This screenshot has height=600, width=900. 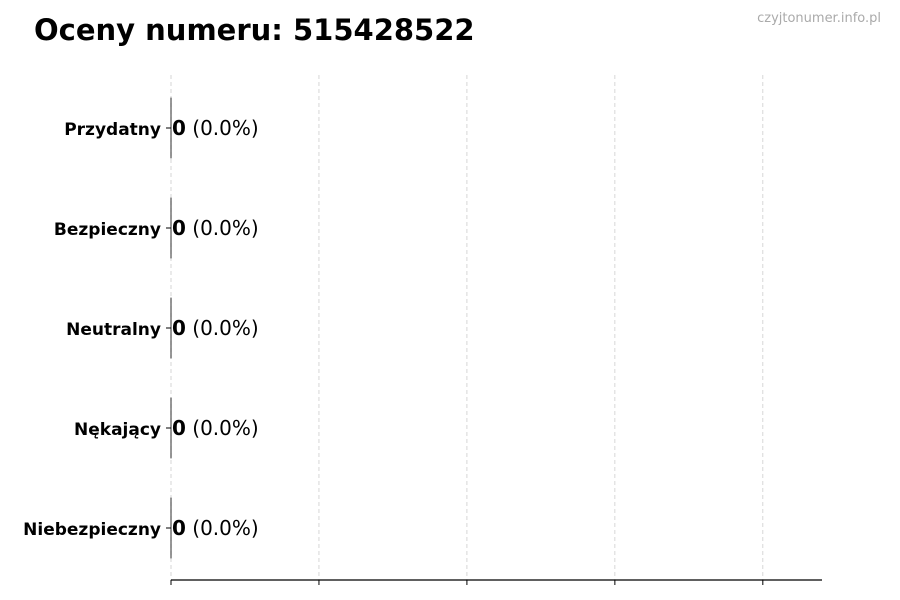 I want to click on category-label: Niebezpieczny, so click(x=92, y=530).